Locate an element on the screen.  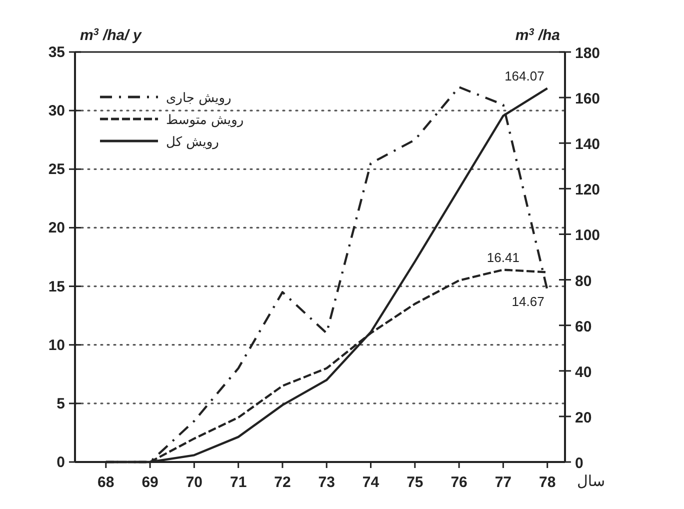
x-tick-label: 70 is located at coordinates (194, 482).